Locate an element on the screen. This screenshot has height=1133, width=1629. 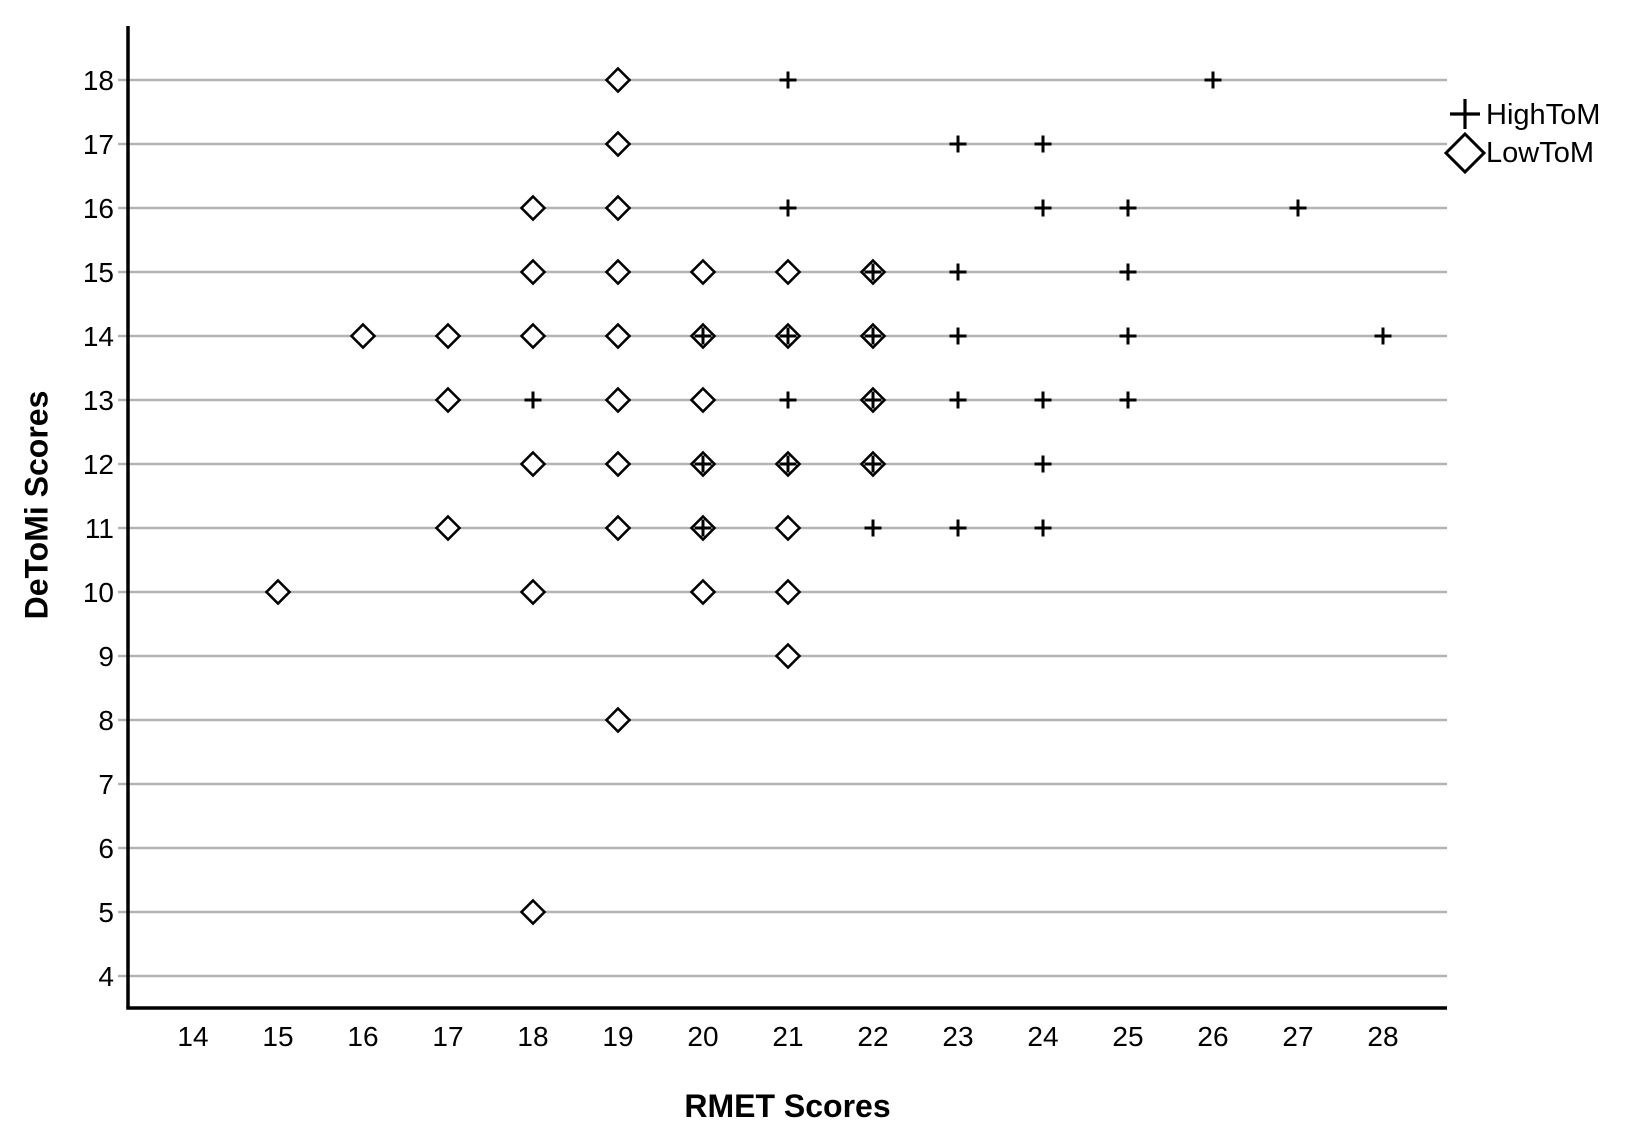
x-tick-label-21: 21 is located at coordinates (787, 1036).